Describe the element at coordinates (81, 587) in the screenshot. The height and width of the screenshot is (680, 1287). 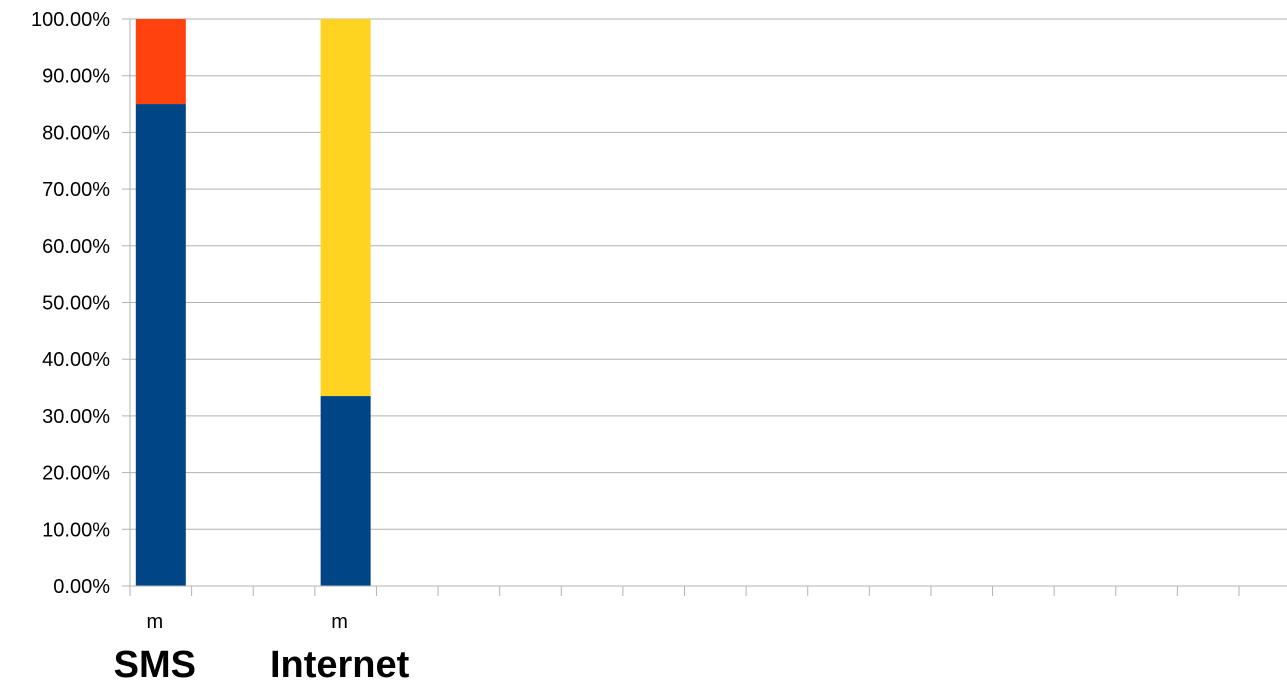
I see `y-tick-label: 0.00%` at that location.